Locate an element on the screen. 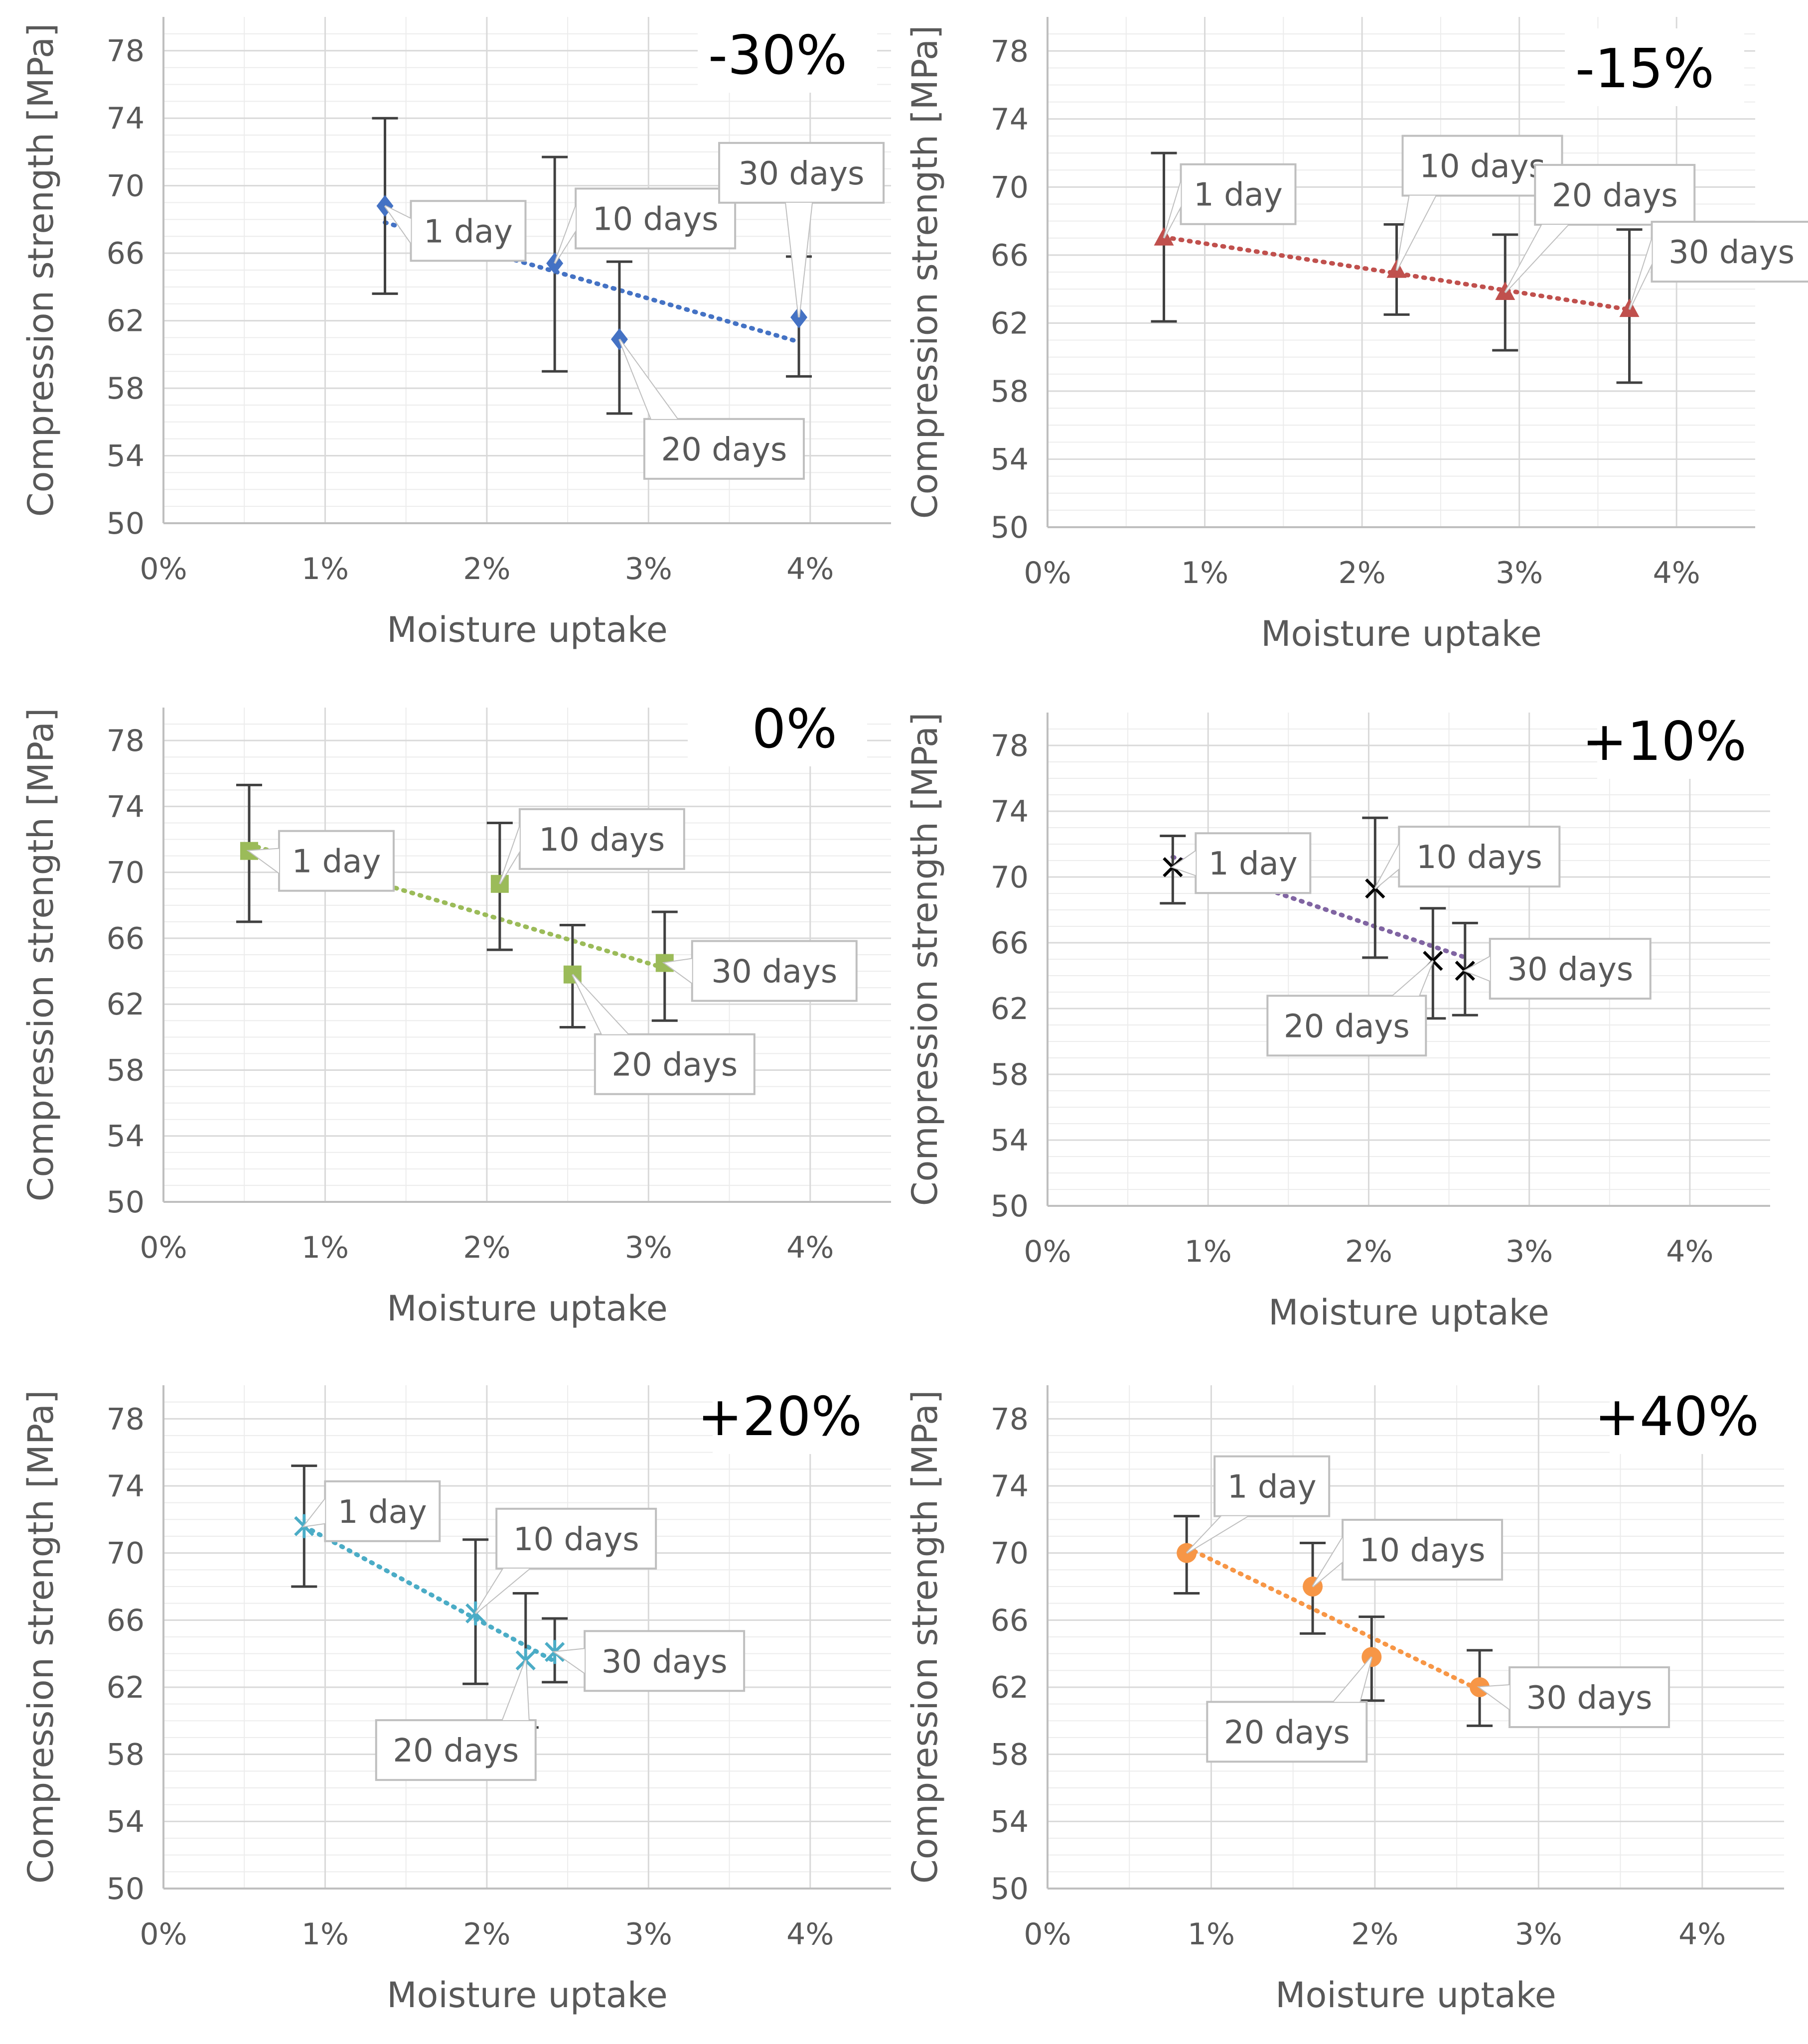  error-bar-1-day is located at coordinates (1173, 870).